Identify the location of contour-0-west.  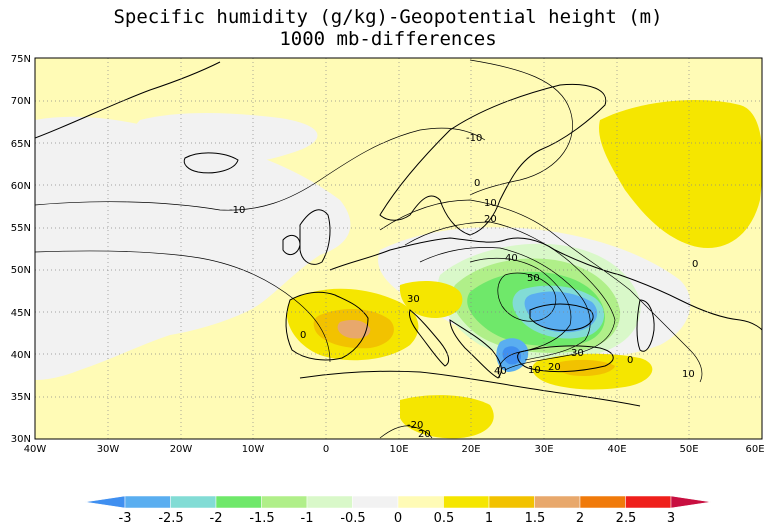
(183, 306).